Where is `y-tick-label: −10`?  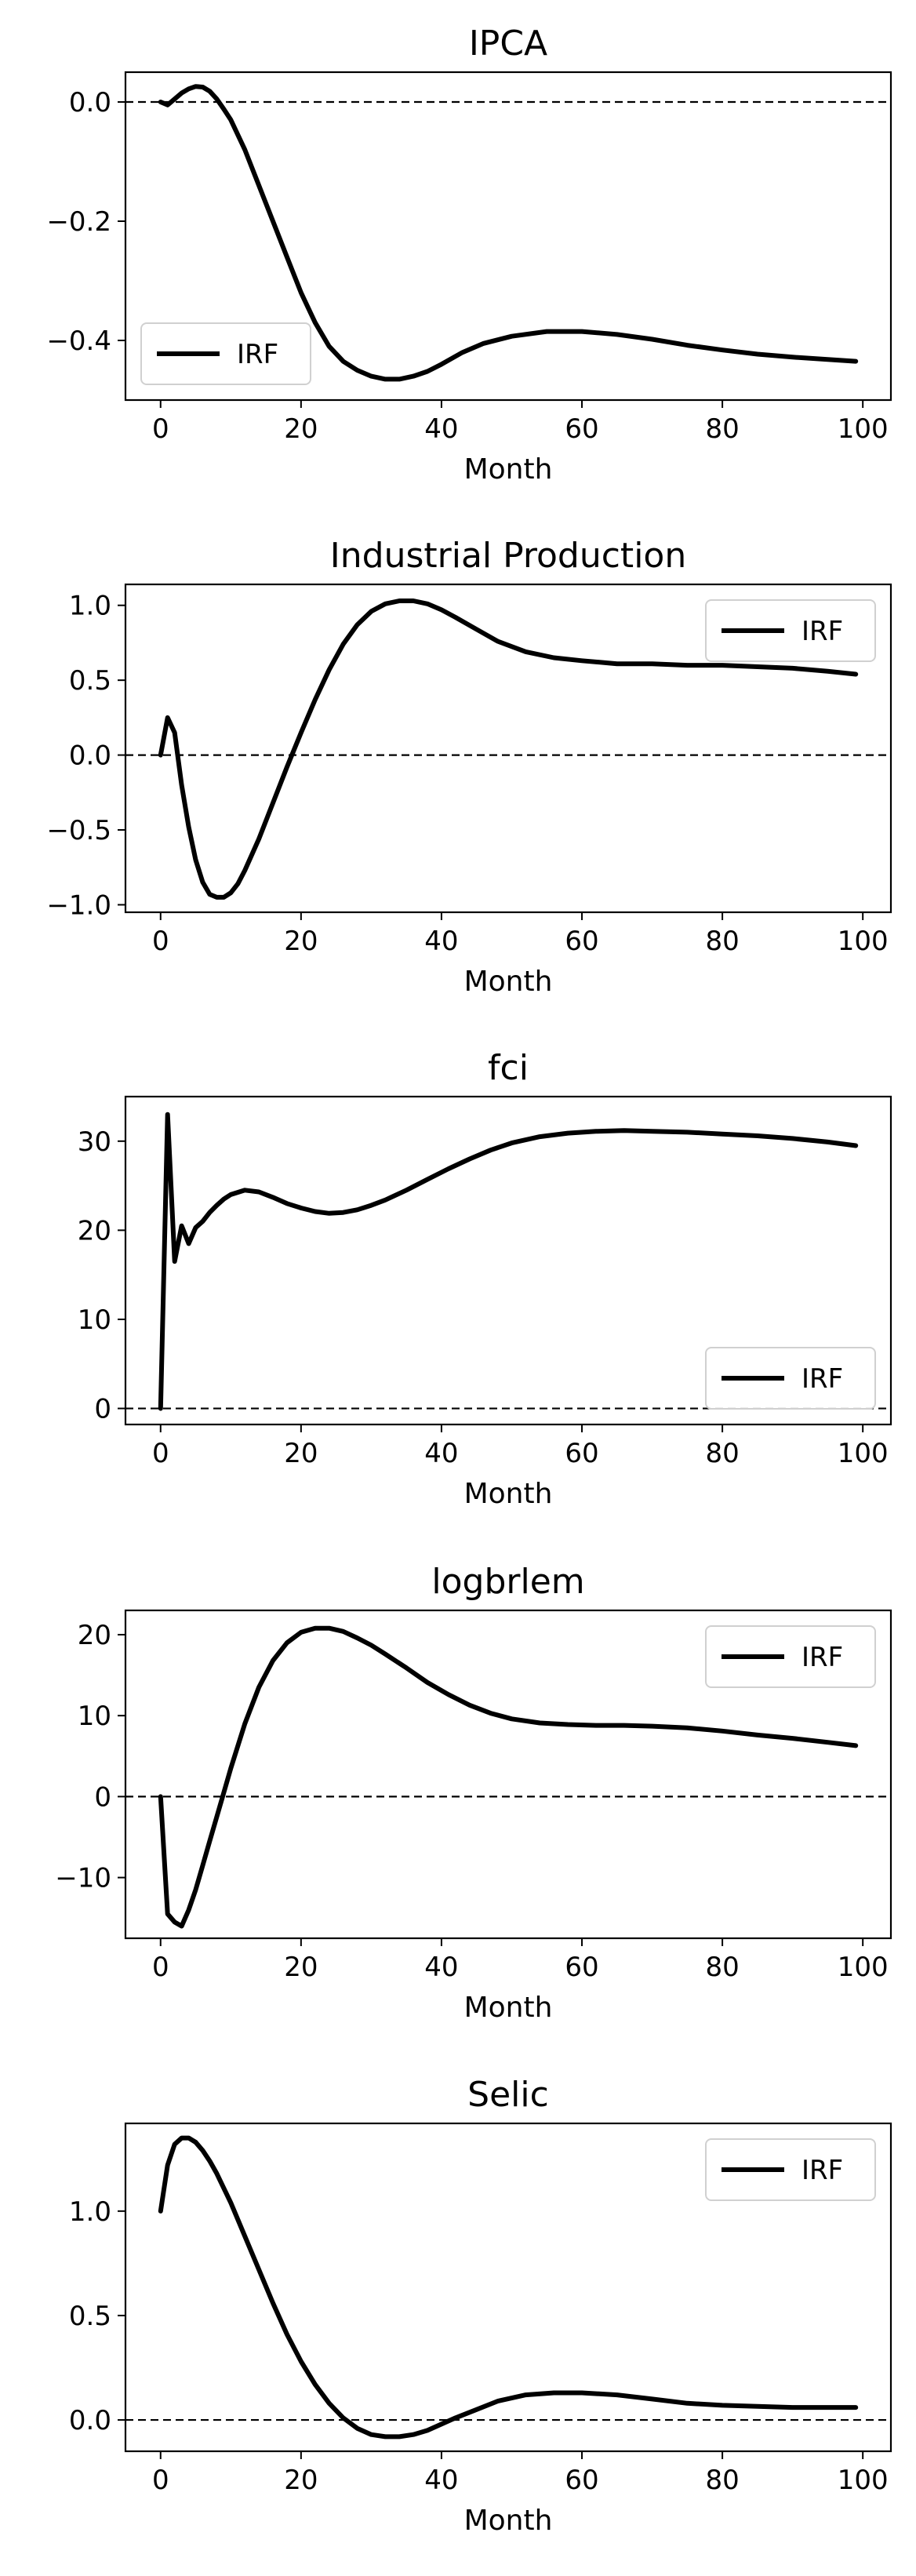
y-tick-label: −10 is located at coordinates (83, 1878).